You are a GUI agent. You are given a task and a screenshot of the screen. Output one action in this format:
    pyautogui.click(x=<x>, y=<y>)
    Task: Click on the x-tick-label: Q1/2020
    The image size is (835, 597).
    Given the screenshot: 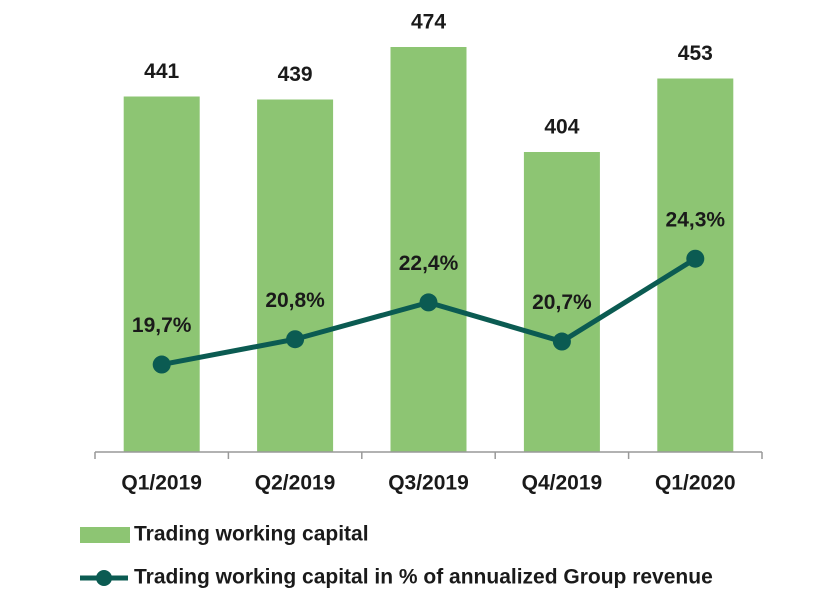 What is the action you would take?
    pyautogui.click(x=695, y=483)
    